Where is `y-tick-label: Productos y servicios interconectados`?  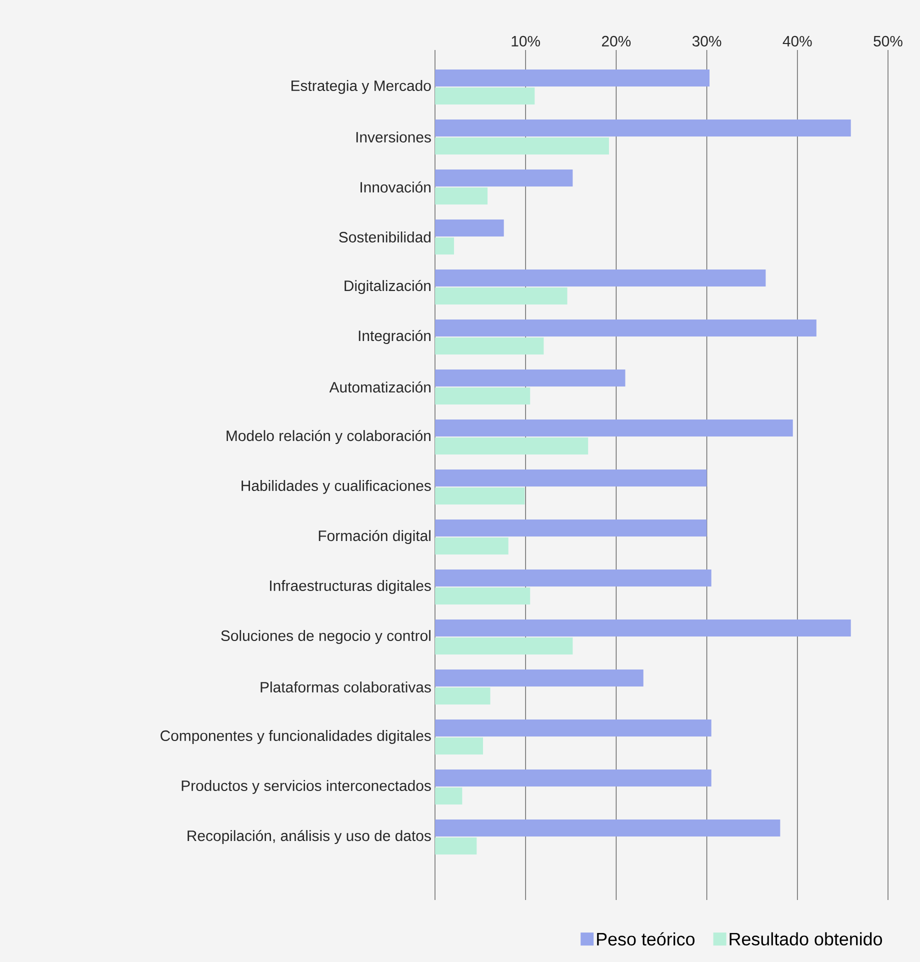
y-tick-label: Productos y servicios interconectados is located at coordinates (306, 787).